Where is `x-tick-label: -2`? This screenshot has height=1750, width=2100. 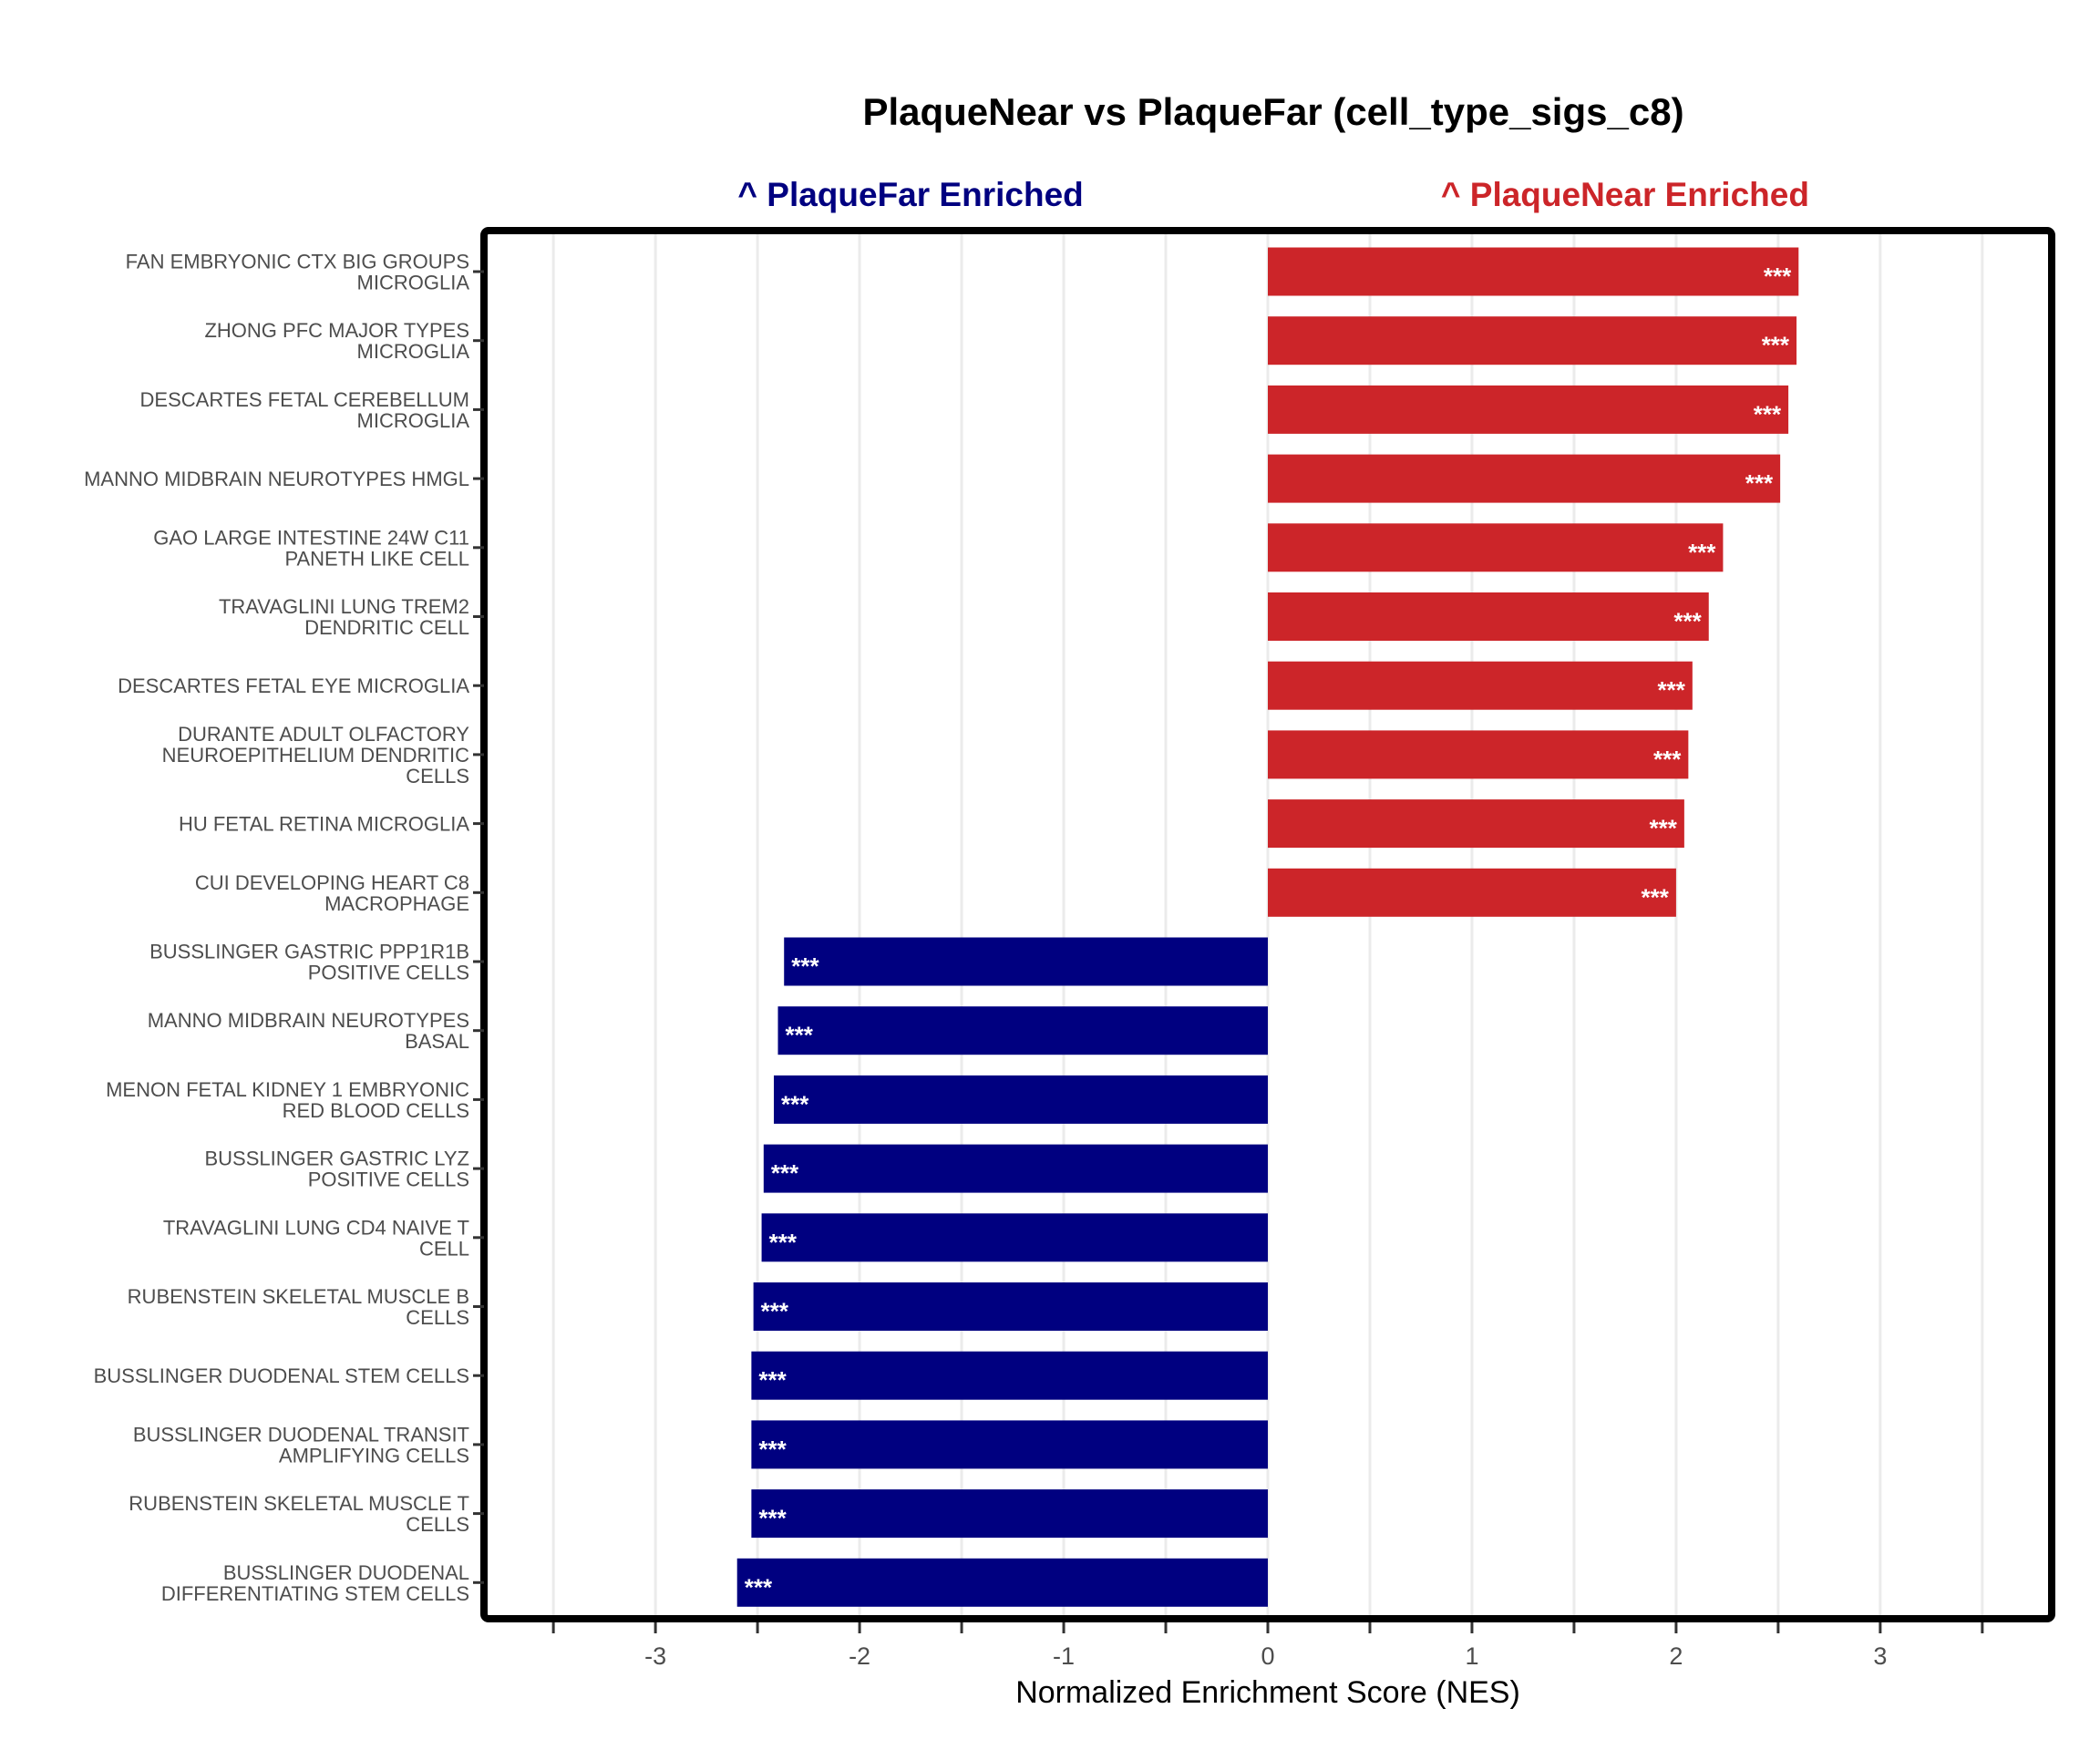
x-tick-label: -2 is located at coordinates (860, 1656).